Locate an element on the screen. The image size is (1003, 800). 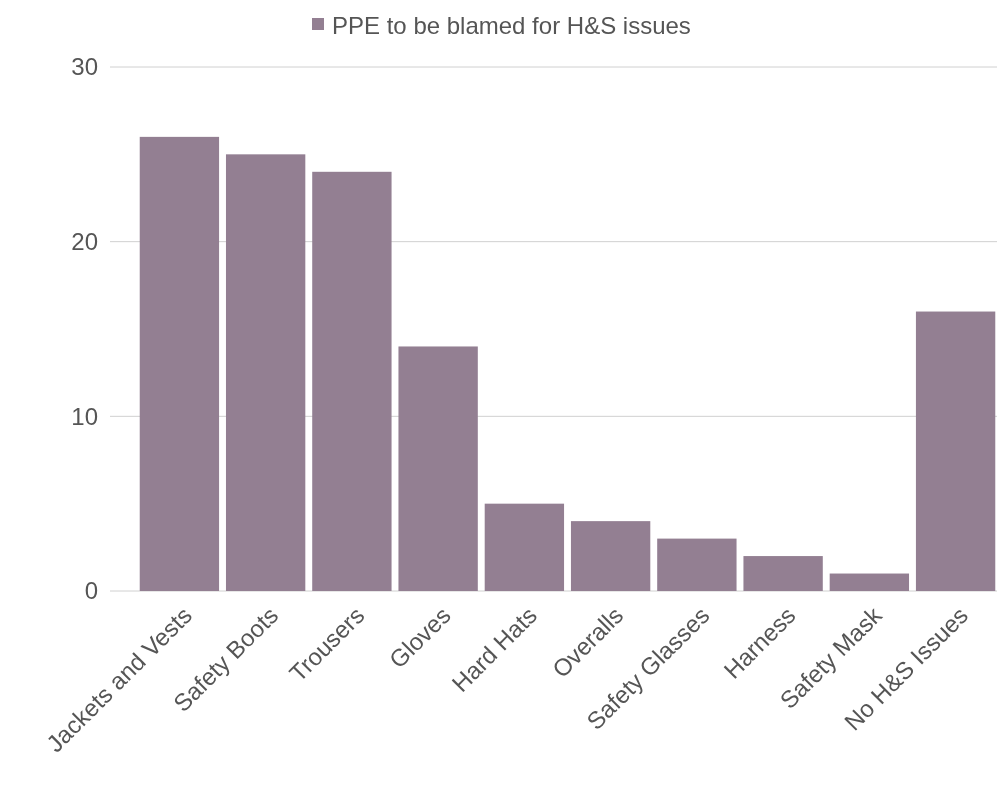
y-tick-label: 30 is located at coordinates (84, 67).